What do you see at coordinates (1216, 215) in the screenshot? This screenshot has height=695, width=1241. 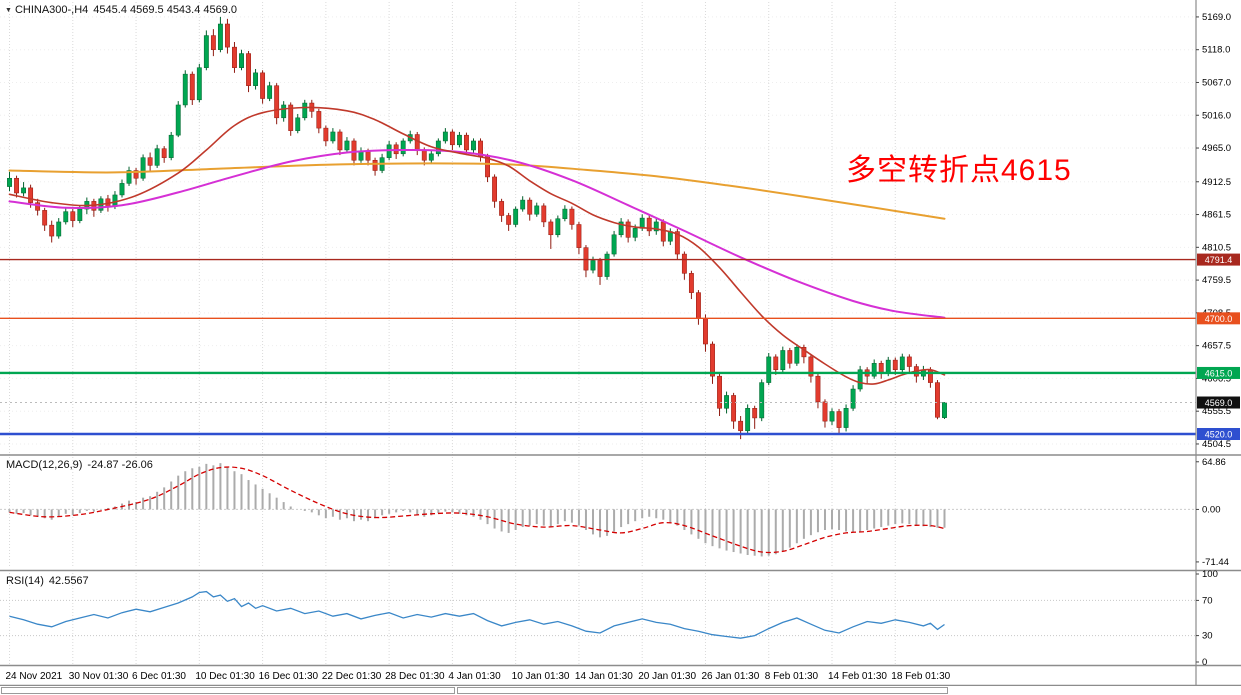 I see `price-axis-label: 4861.5` at bounding box center [1216, 215].